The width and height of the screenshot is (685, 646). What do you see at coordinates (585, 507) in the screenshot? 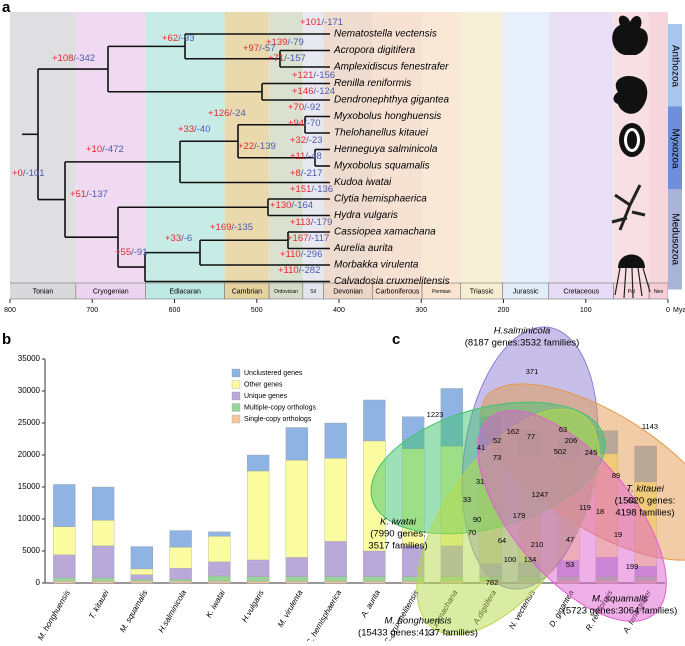
I see `venn-count: 119` at bounding box center [585, 507].